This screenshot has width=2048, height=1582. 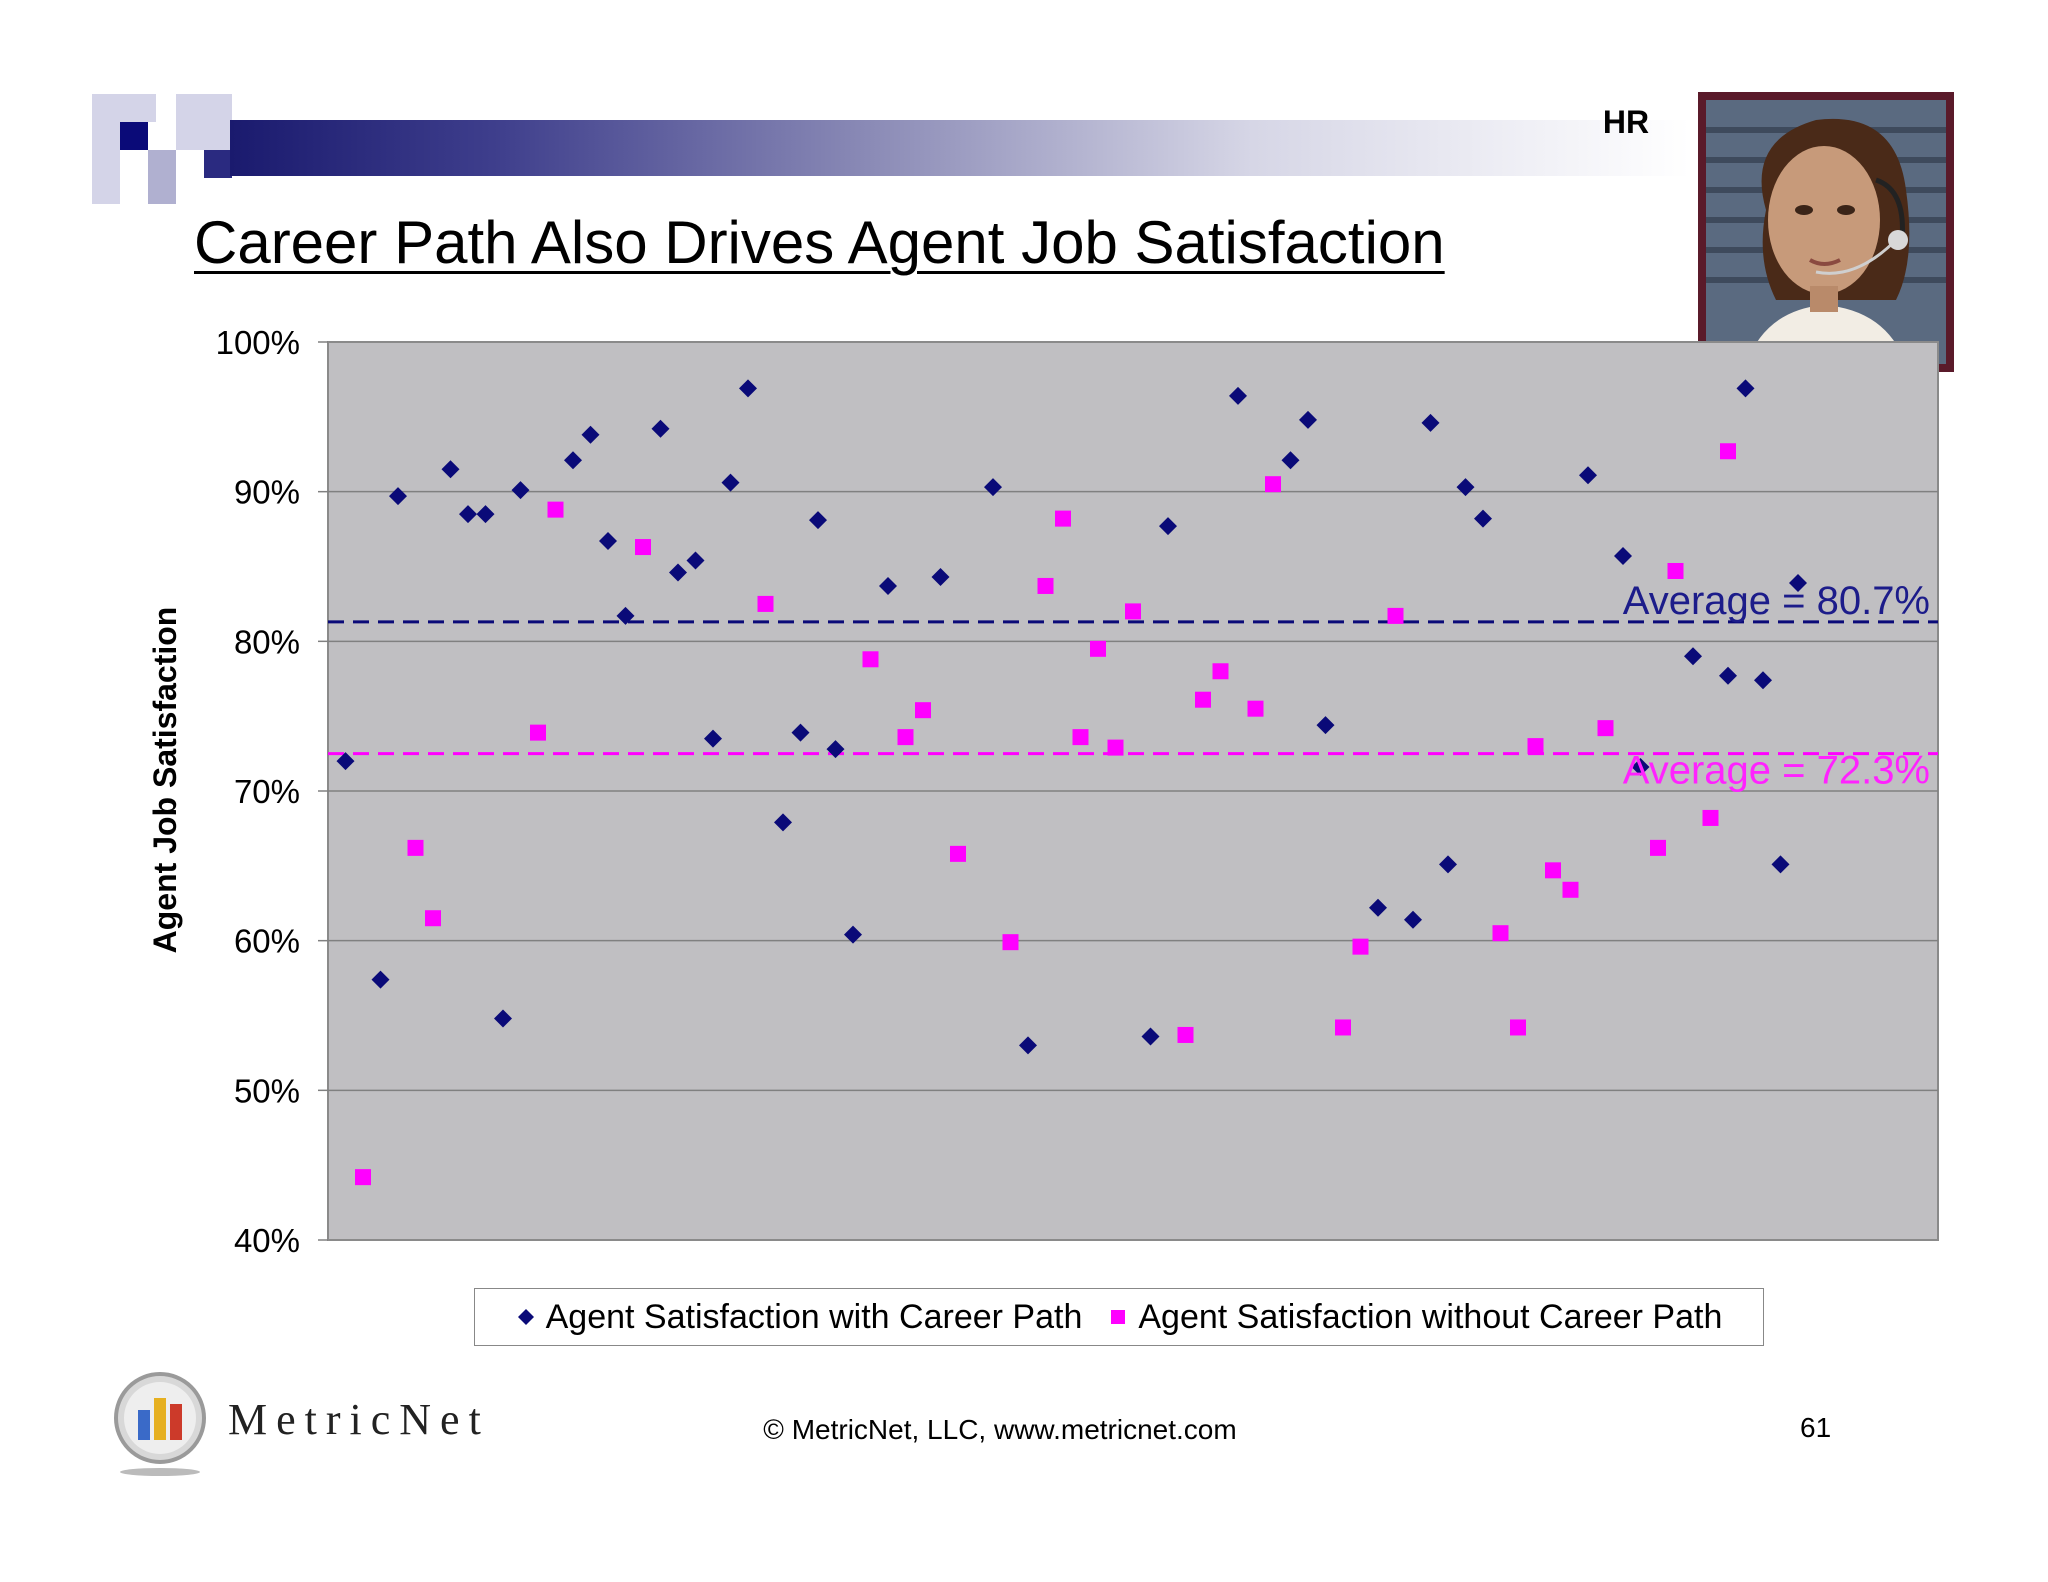 What do you see at coordinates (1776, 601) in the screenshot?
I see `average-label-with: Average = 80.7%` at bounding box center [1776, 601].